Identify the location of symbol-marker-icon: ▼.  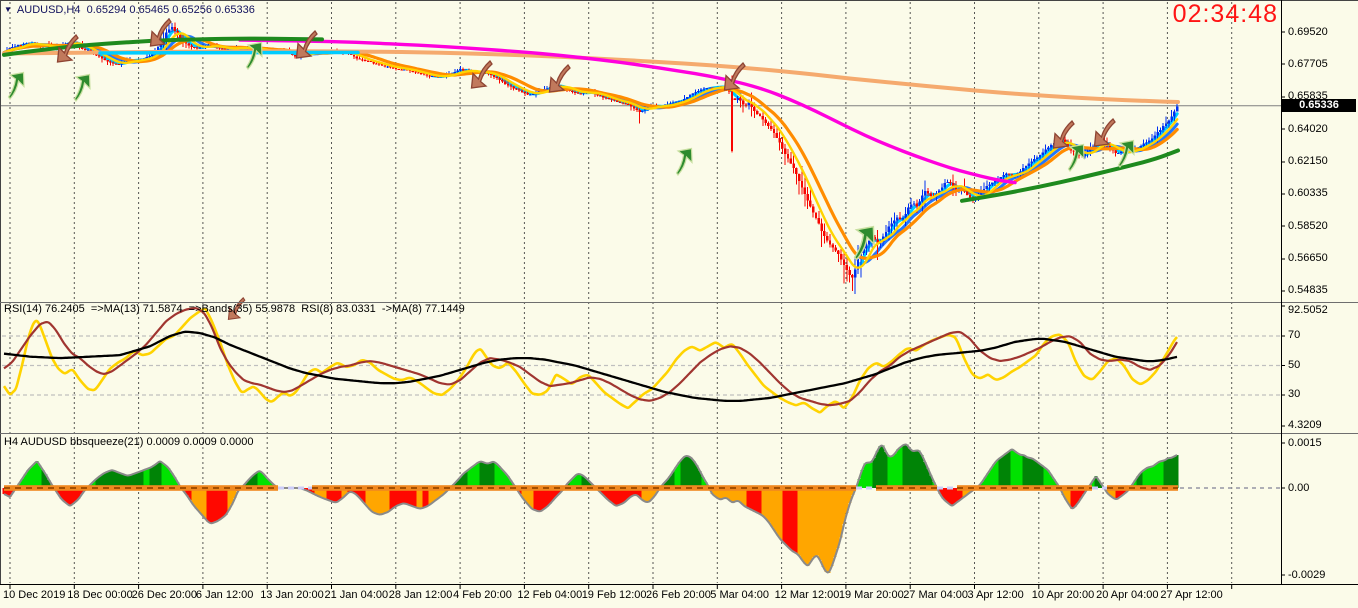
(8, 9).